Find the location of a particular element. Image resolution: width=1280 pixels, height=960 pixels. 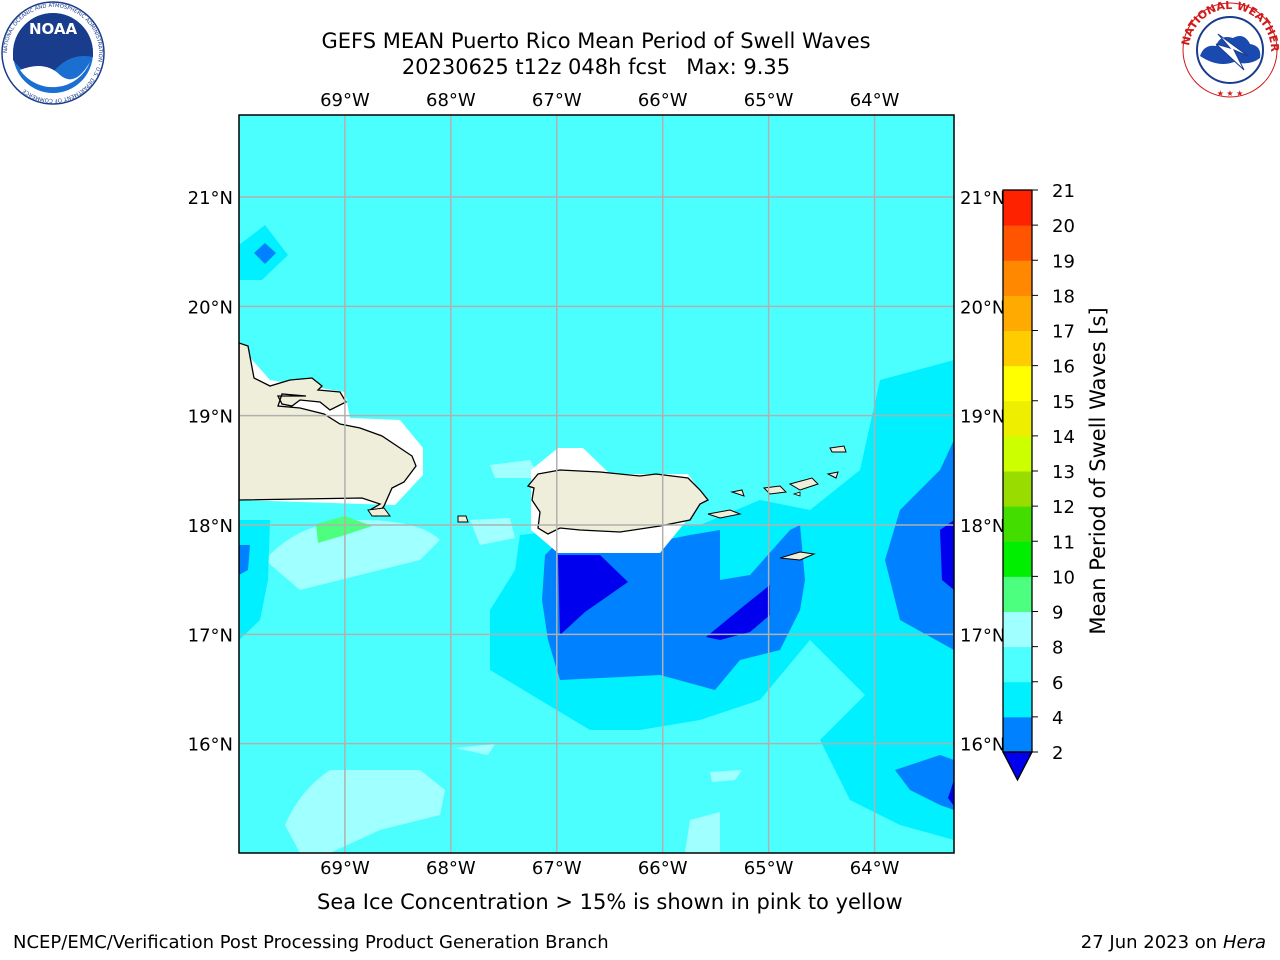

colorbar-tick-label: 14 is located at coordinates (1063, 437).